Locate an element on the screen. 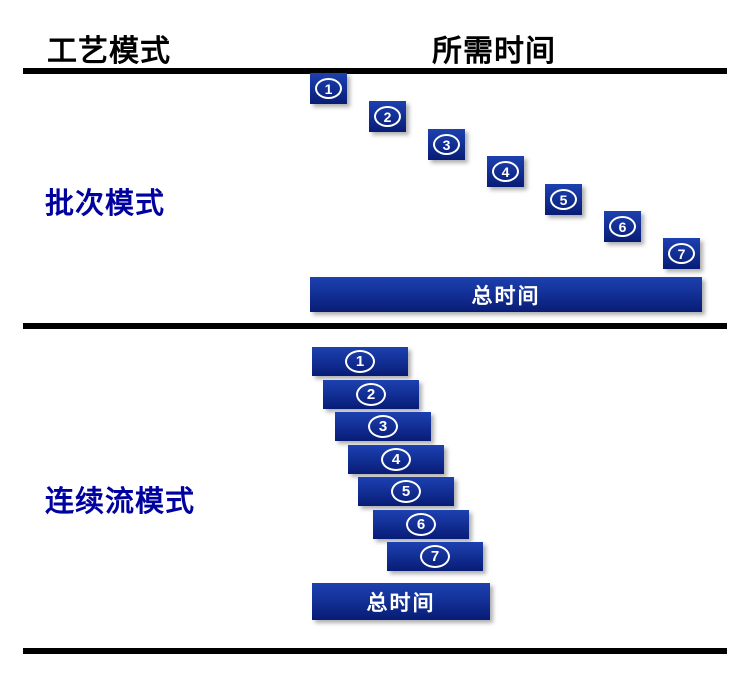 The height and width of the screenshot is (677, 744). batch-step-4-box: 4 is located at coordinates (505, 171).